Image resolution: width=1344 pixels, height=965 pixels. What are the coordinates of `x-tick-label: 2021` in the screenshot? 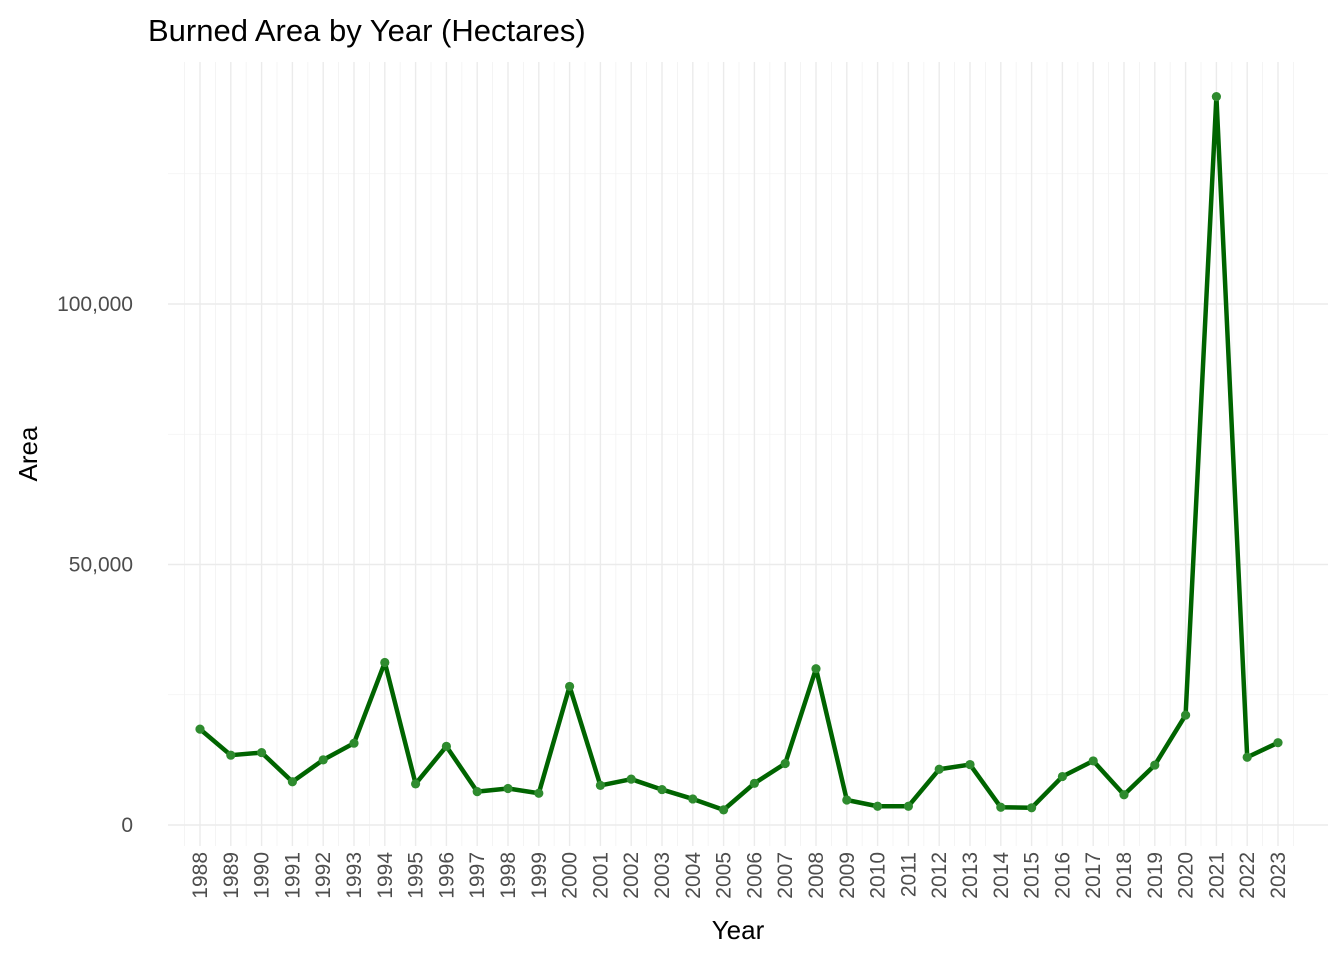 It's located at (1216, 875).